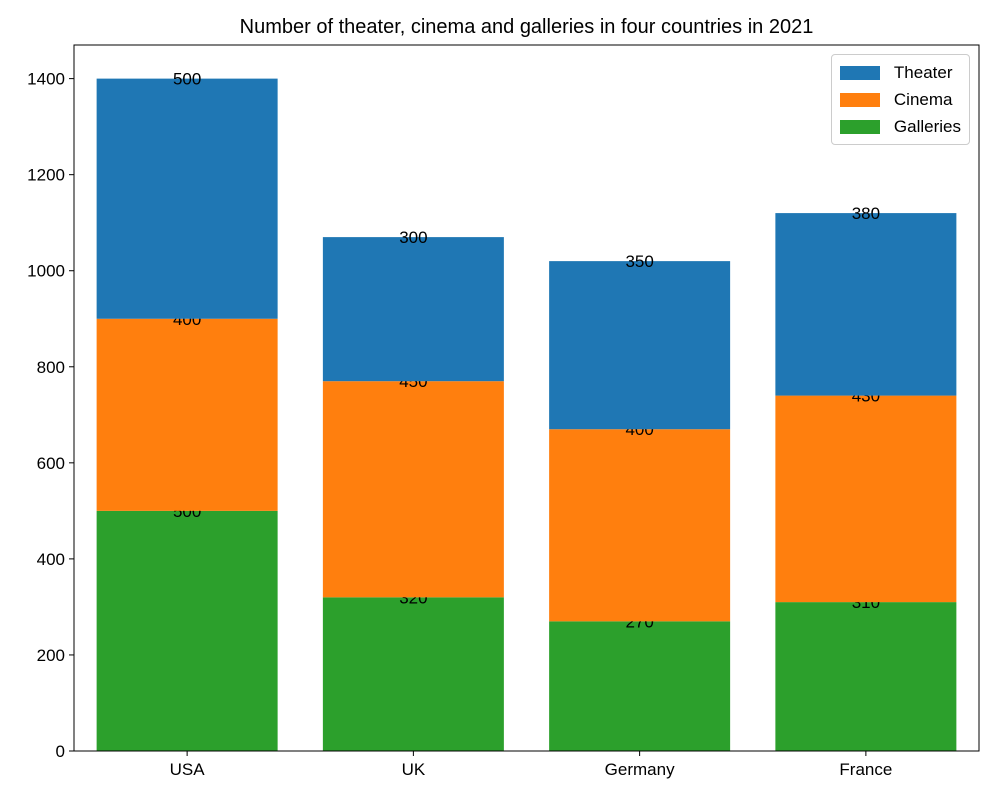 This screenshot has height=800, width=1000. What do you see at coordinates (188, 769) in the screenshot?
I see `x-tick-label: USA` at bounding box center [188, 769].